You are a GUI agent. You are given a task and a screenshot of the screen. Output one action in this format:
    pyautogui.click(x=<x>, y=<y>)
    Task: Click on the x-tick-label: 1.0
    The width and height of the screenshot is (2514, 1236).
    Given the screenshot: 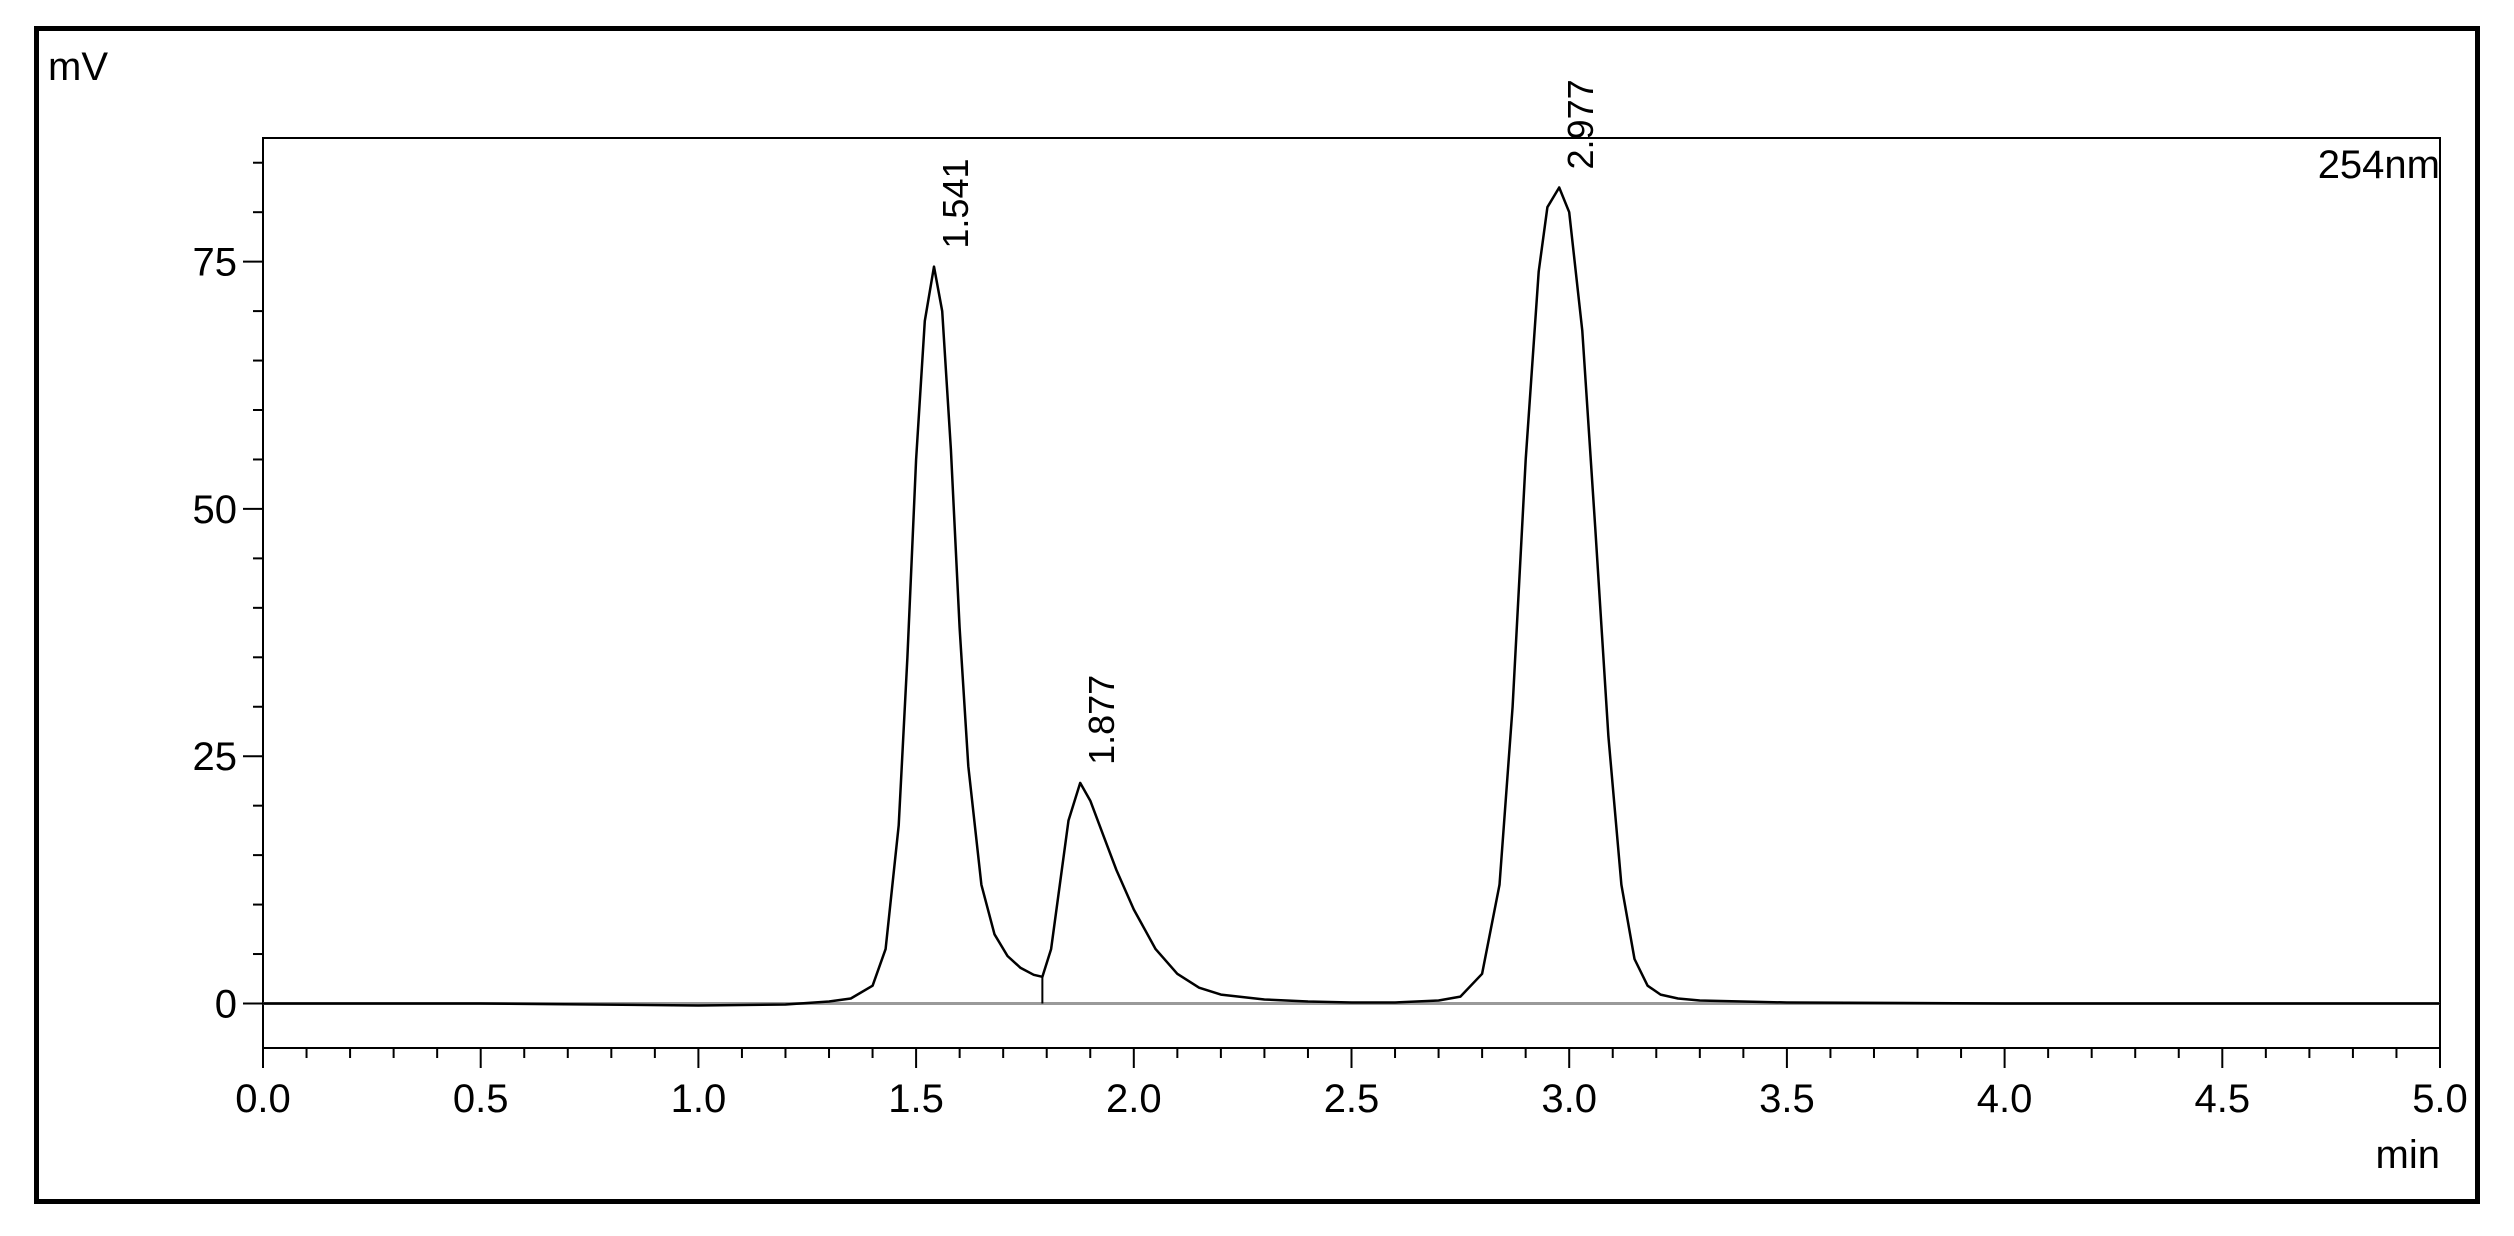 What is the action you would take?
    pyautogui.click(x=699, y=1099)
    